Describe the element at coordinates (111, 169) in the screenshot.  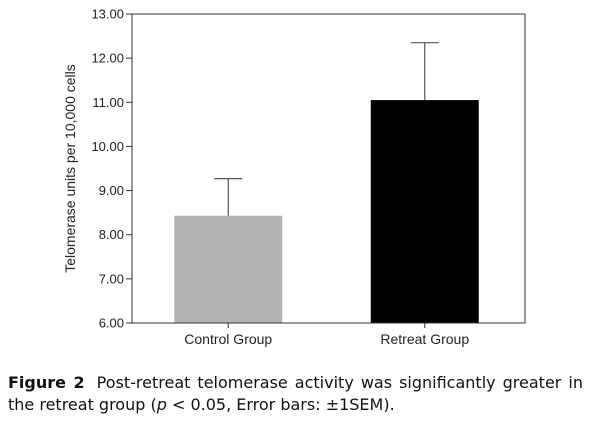
I see `y-axis-ticks: 6.00 7.00 8.00 9.00 10.00 11.00 12.00 13.00` at that location.